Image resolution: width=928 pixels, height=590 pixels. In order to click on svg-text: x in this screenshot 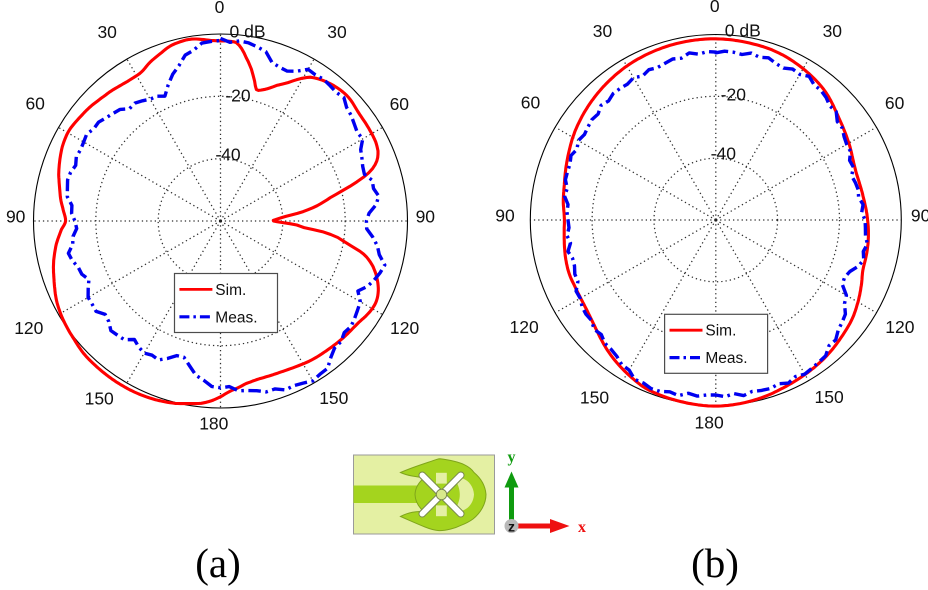, I will do `click(582, 527)`.